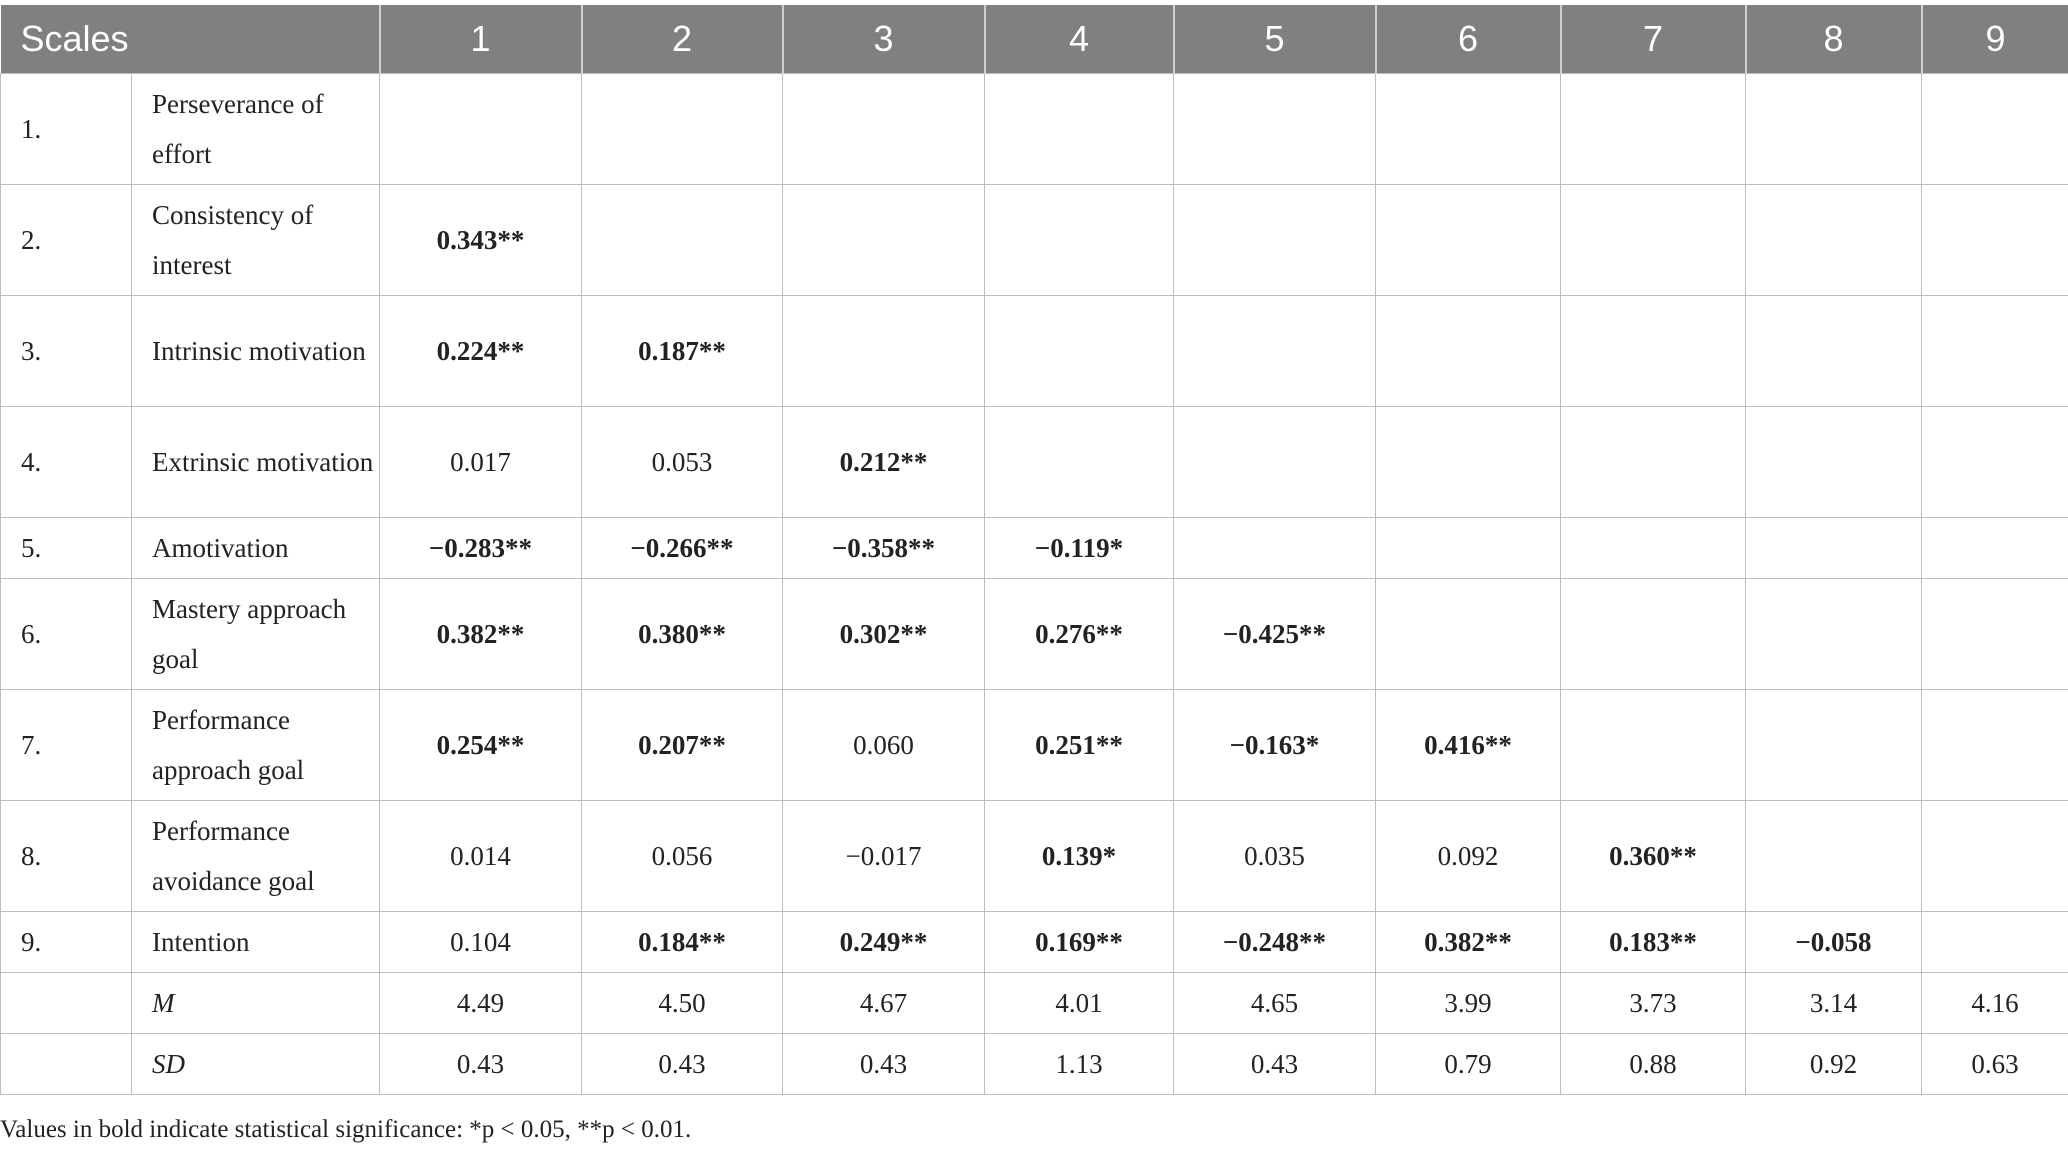 The width and height of the screenshot is (2068, 1154). I want to click on stat-label: SD, so click(255, 1064).